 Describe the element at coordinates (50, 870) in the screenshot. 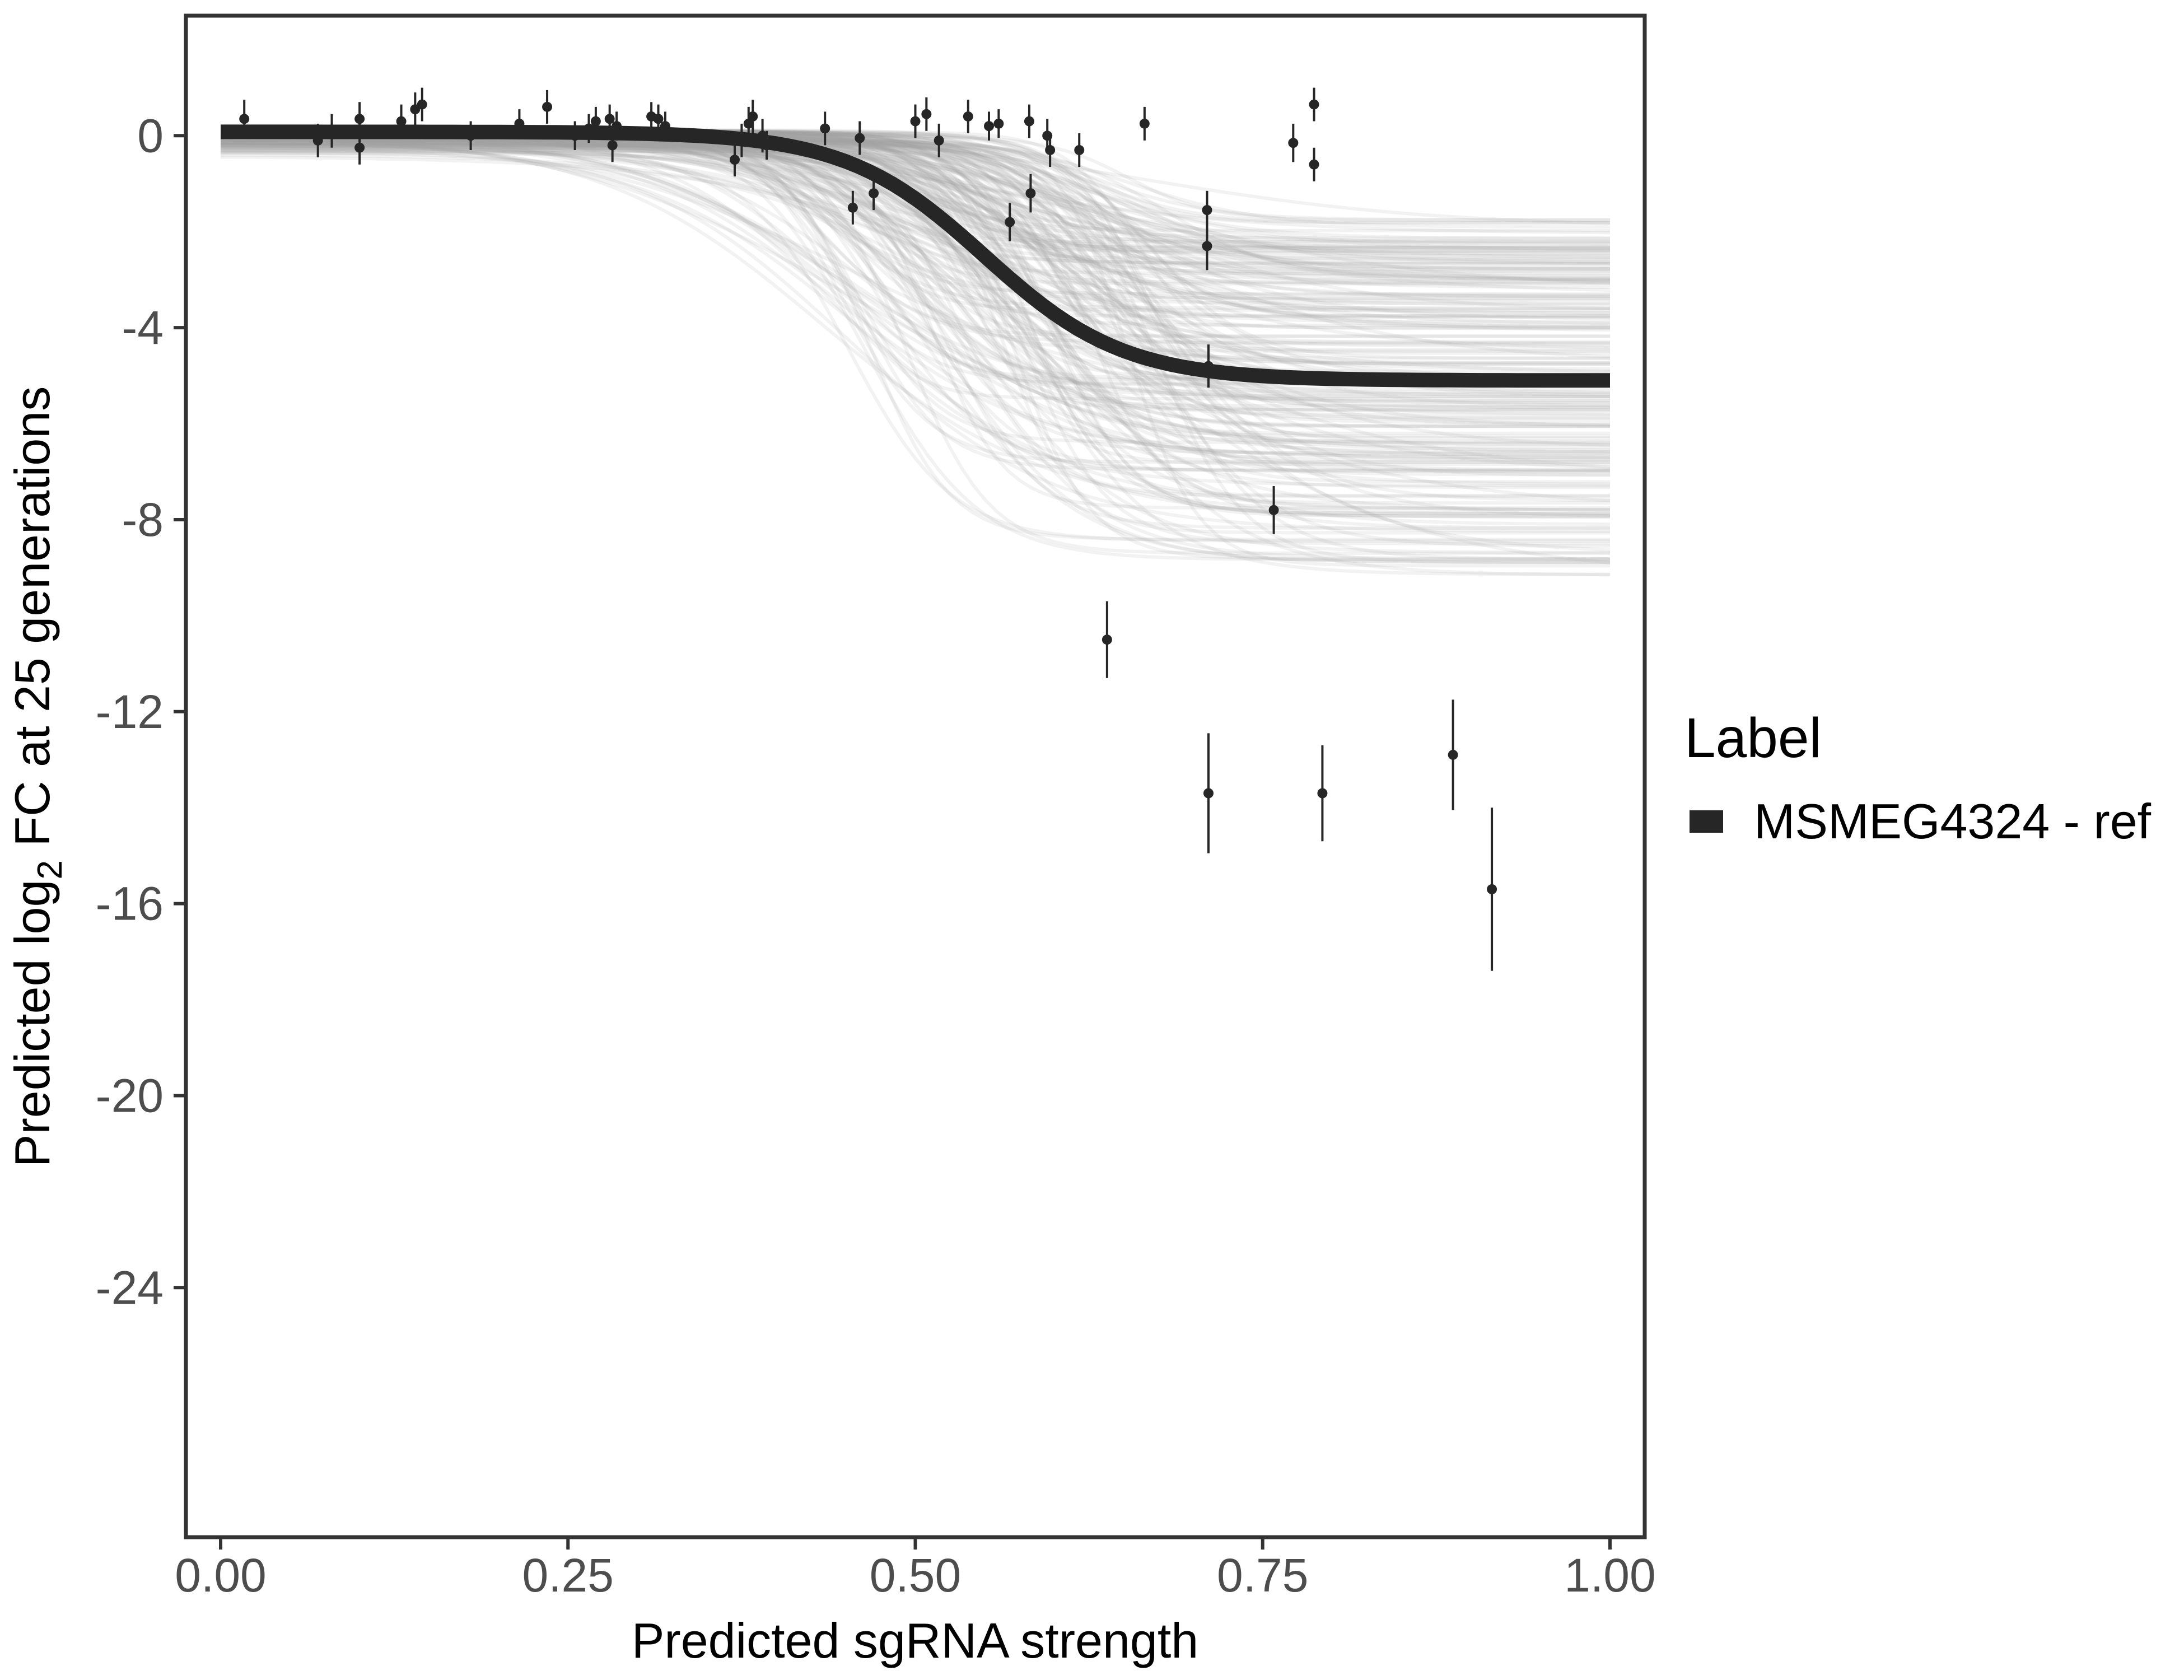

I see `y-axis-label-subscript: 2` at that location.